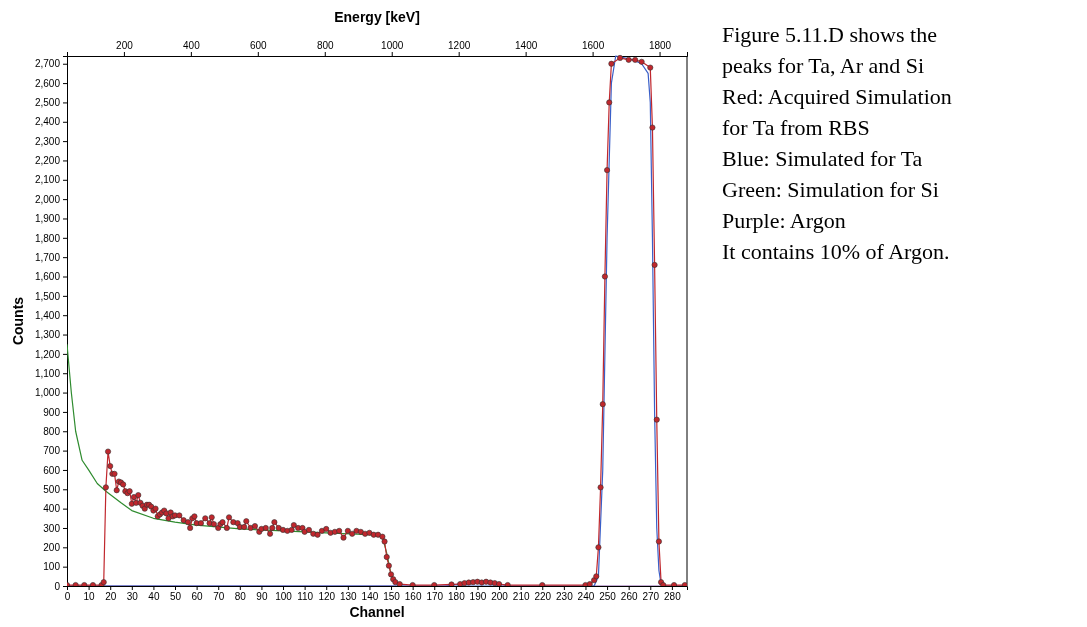 Image resolution: width=1087 pixels, height=627 pixels. What do you see at coordinates (822, 158) in the screenshot?
I see `text: Blue: Simulated for Ta` at bounding box center [822, 158].